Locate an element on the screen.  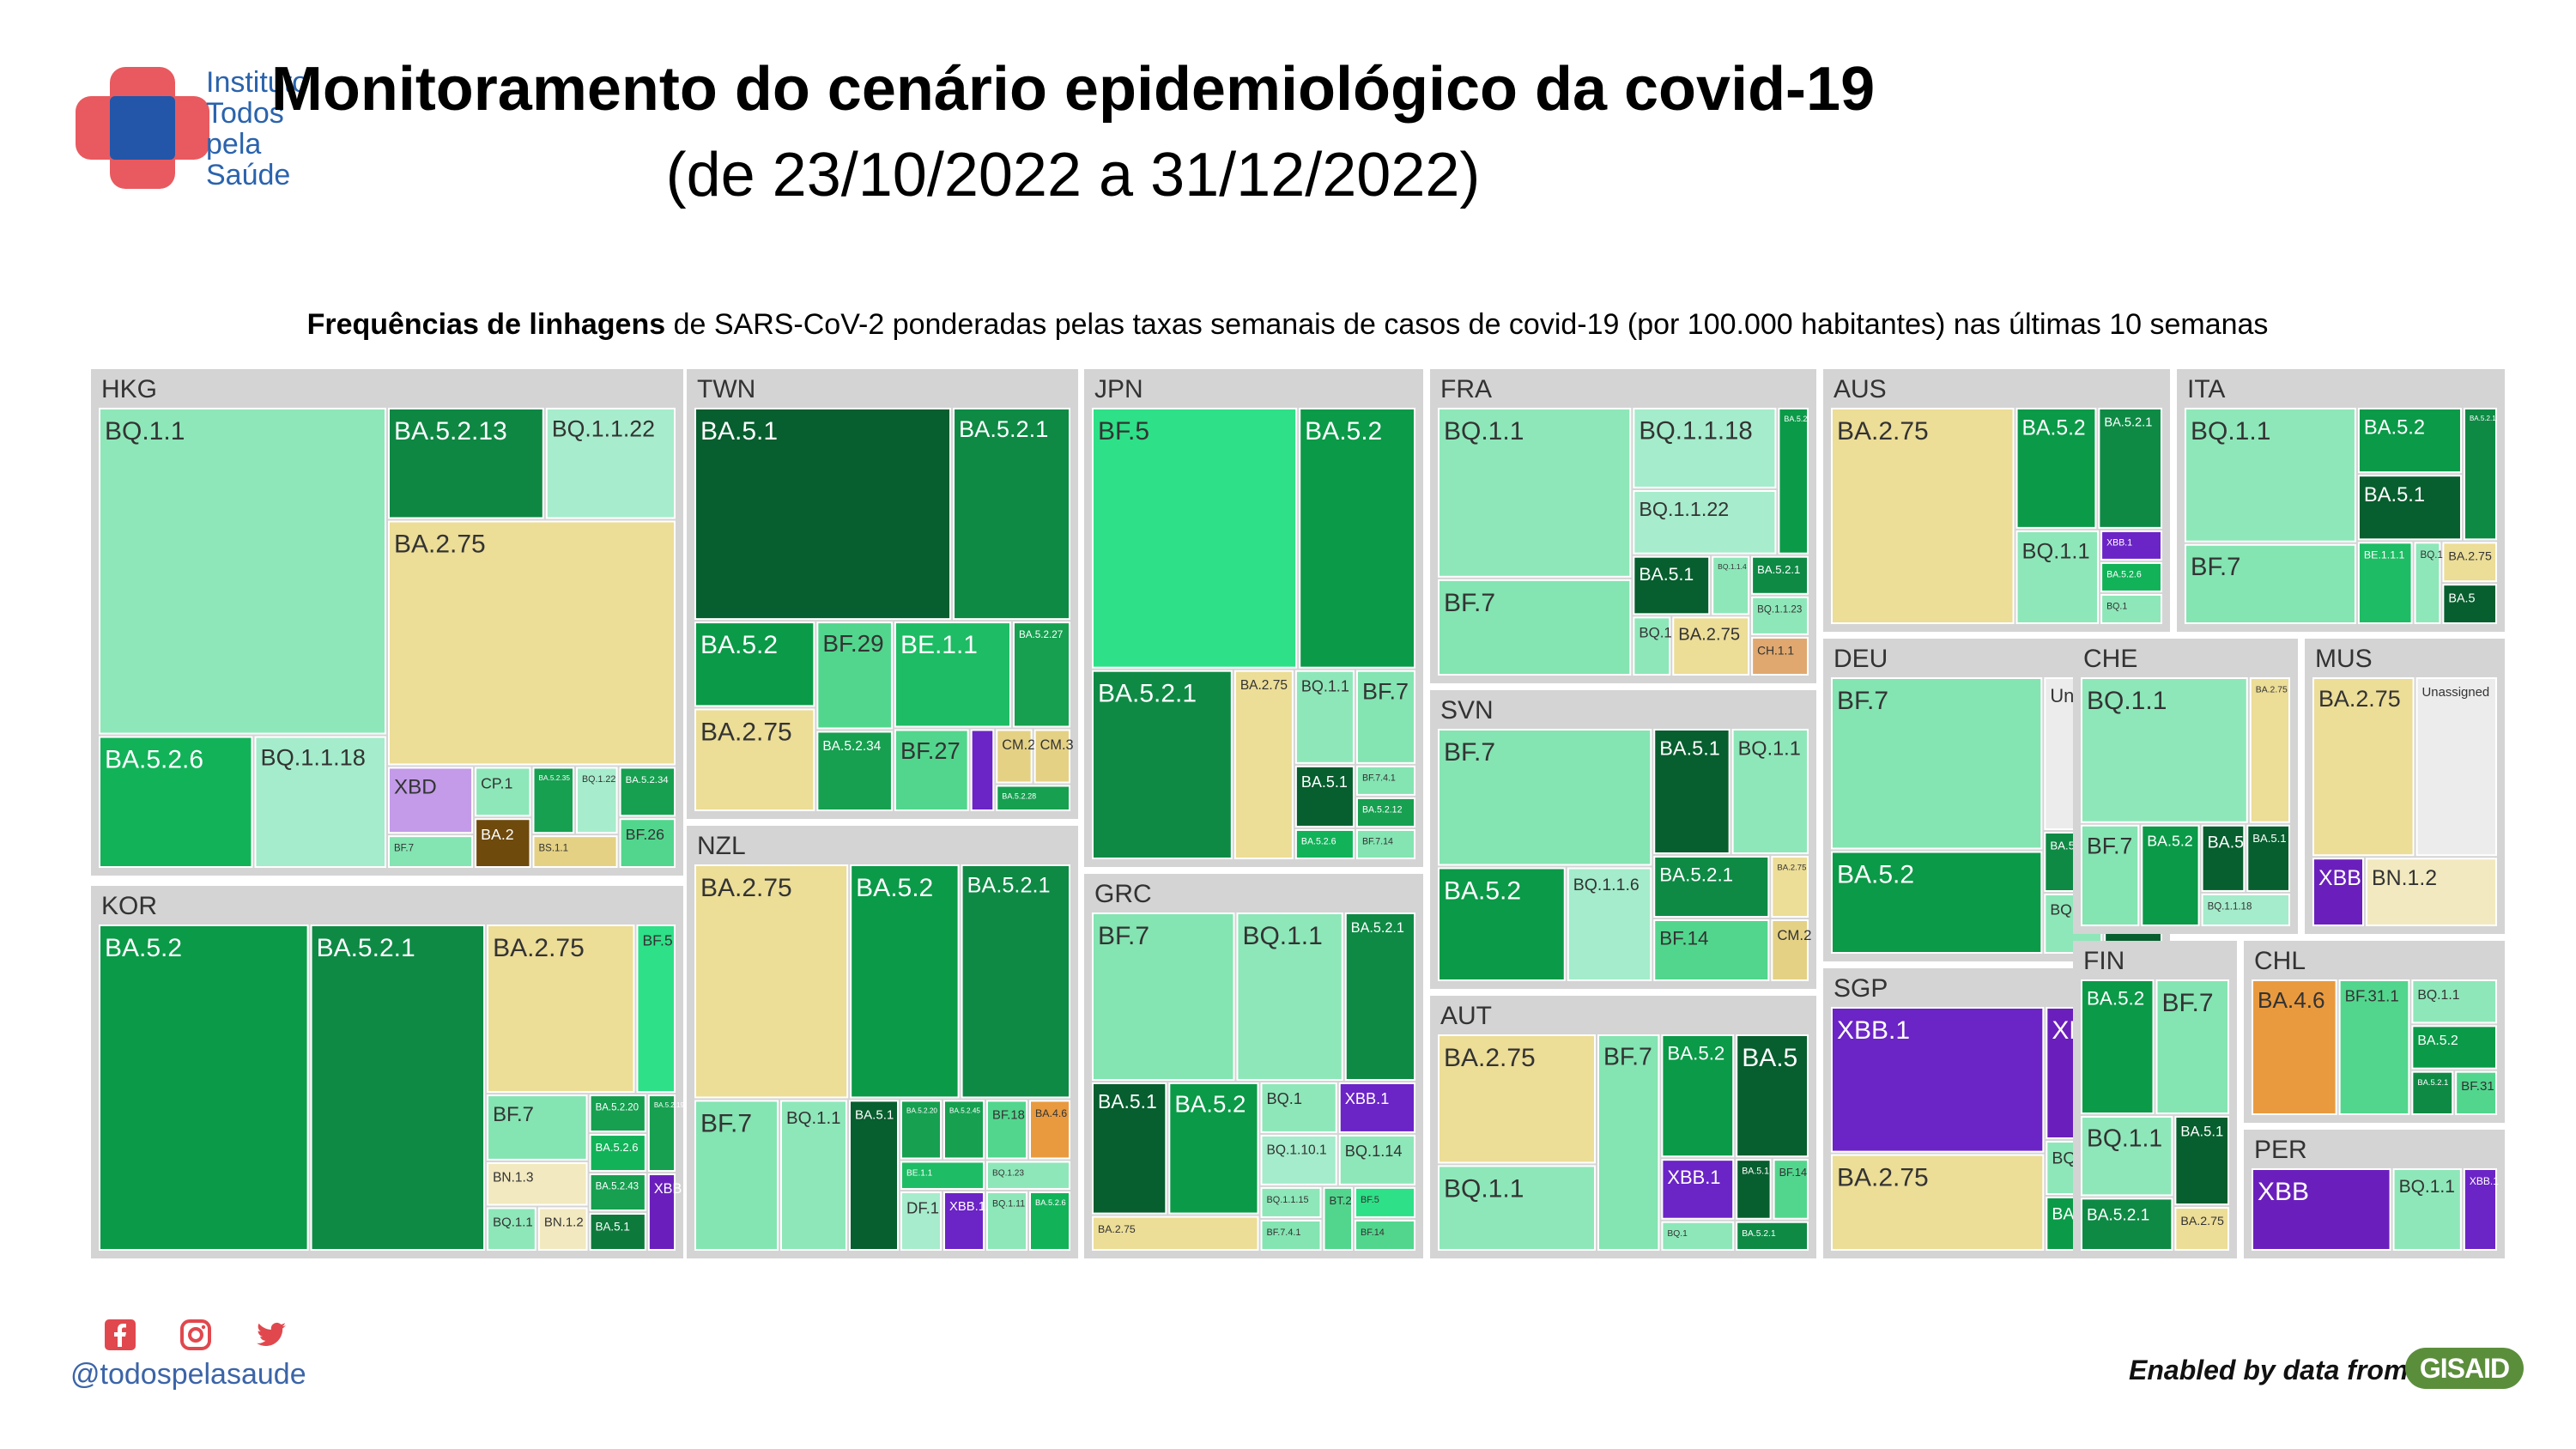
social-handle: @todospelasaude is located at coordinates (188, 1374).